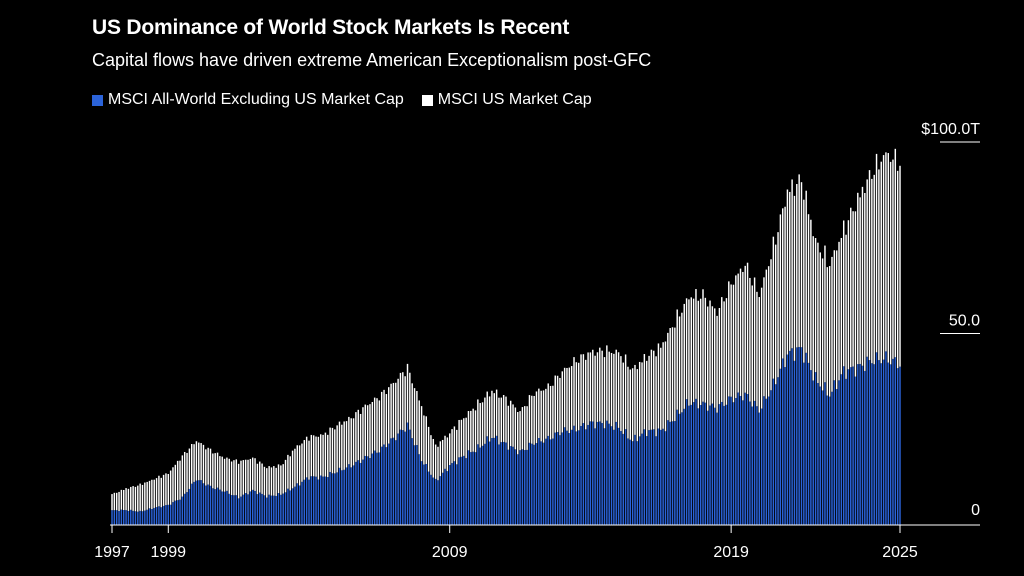  Describe the element at coordinates (450, 552) in the screenshot. I see `x-tick-label: 2009` at that location.